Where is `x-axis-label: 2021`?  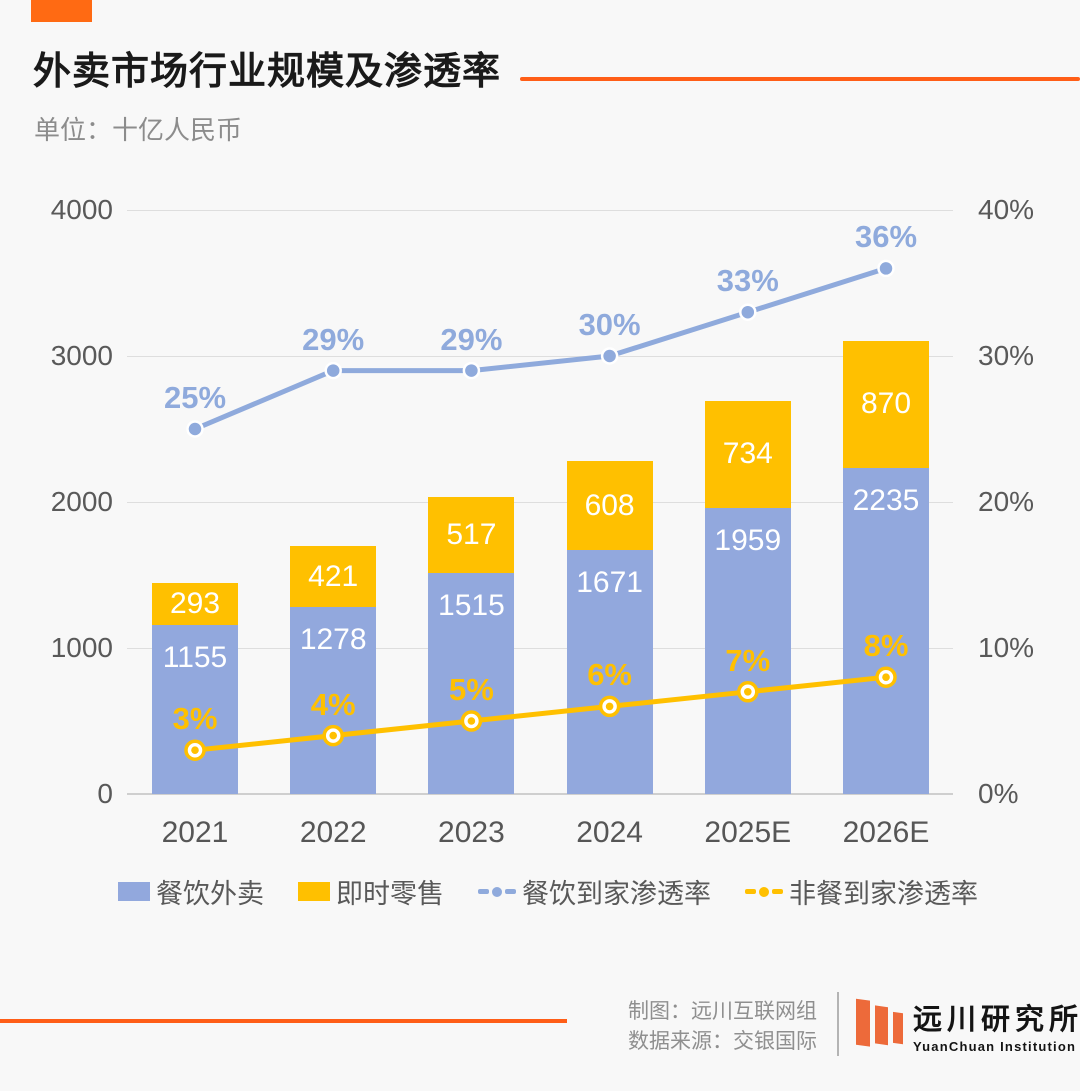
x-axis-label: 2021 is located at coordinates (195, 832).